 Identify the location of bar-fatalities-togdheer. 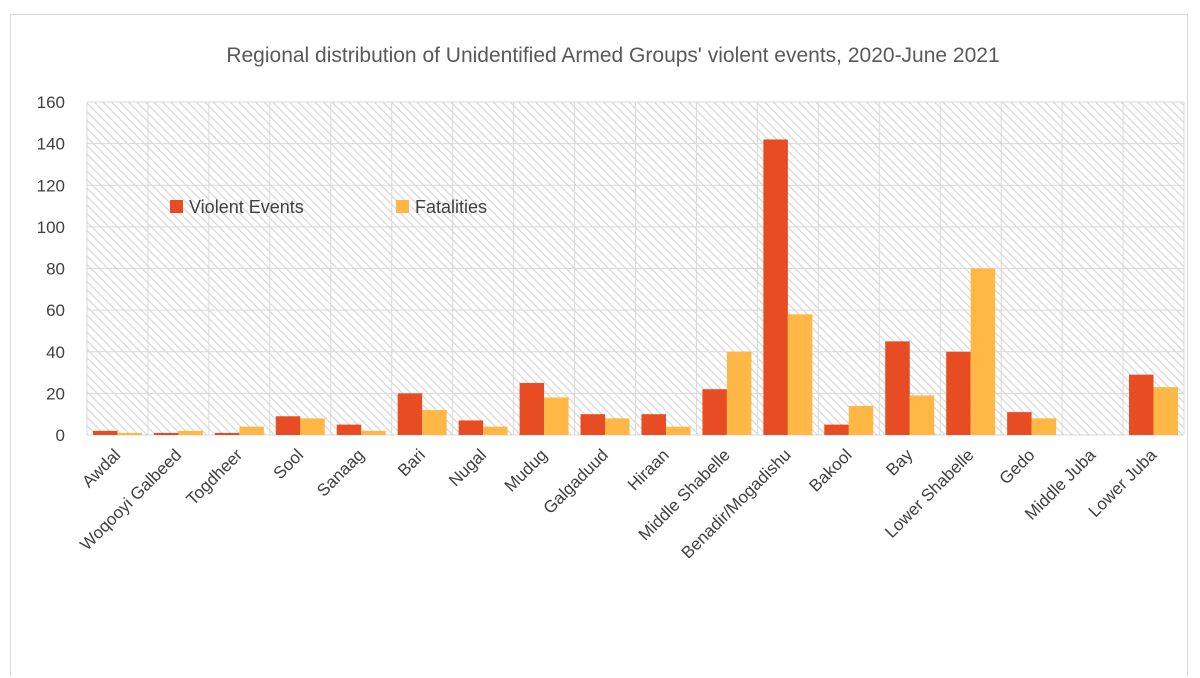
(251, 430).